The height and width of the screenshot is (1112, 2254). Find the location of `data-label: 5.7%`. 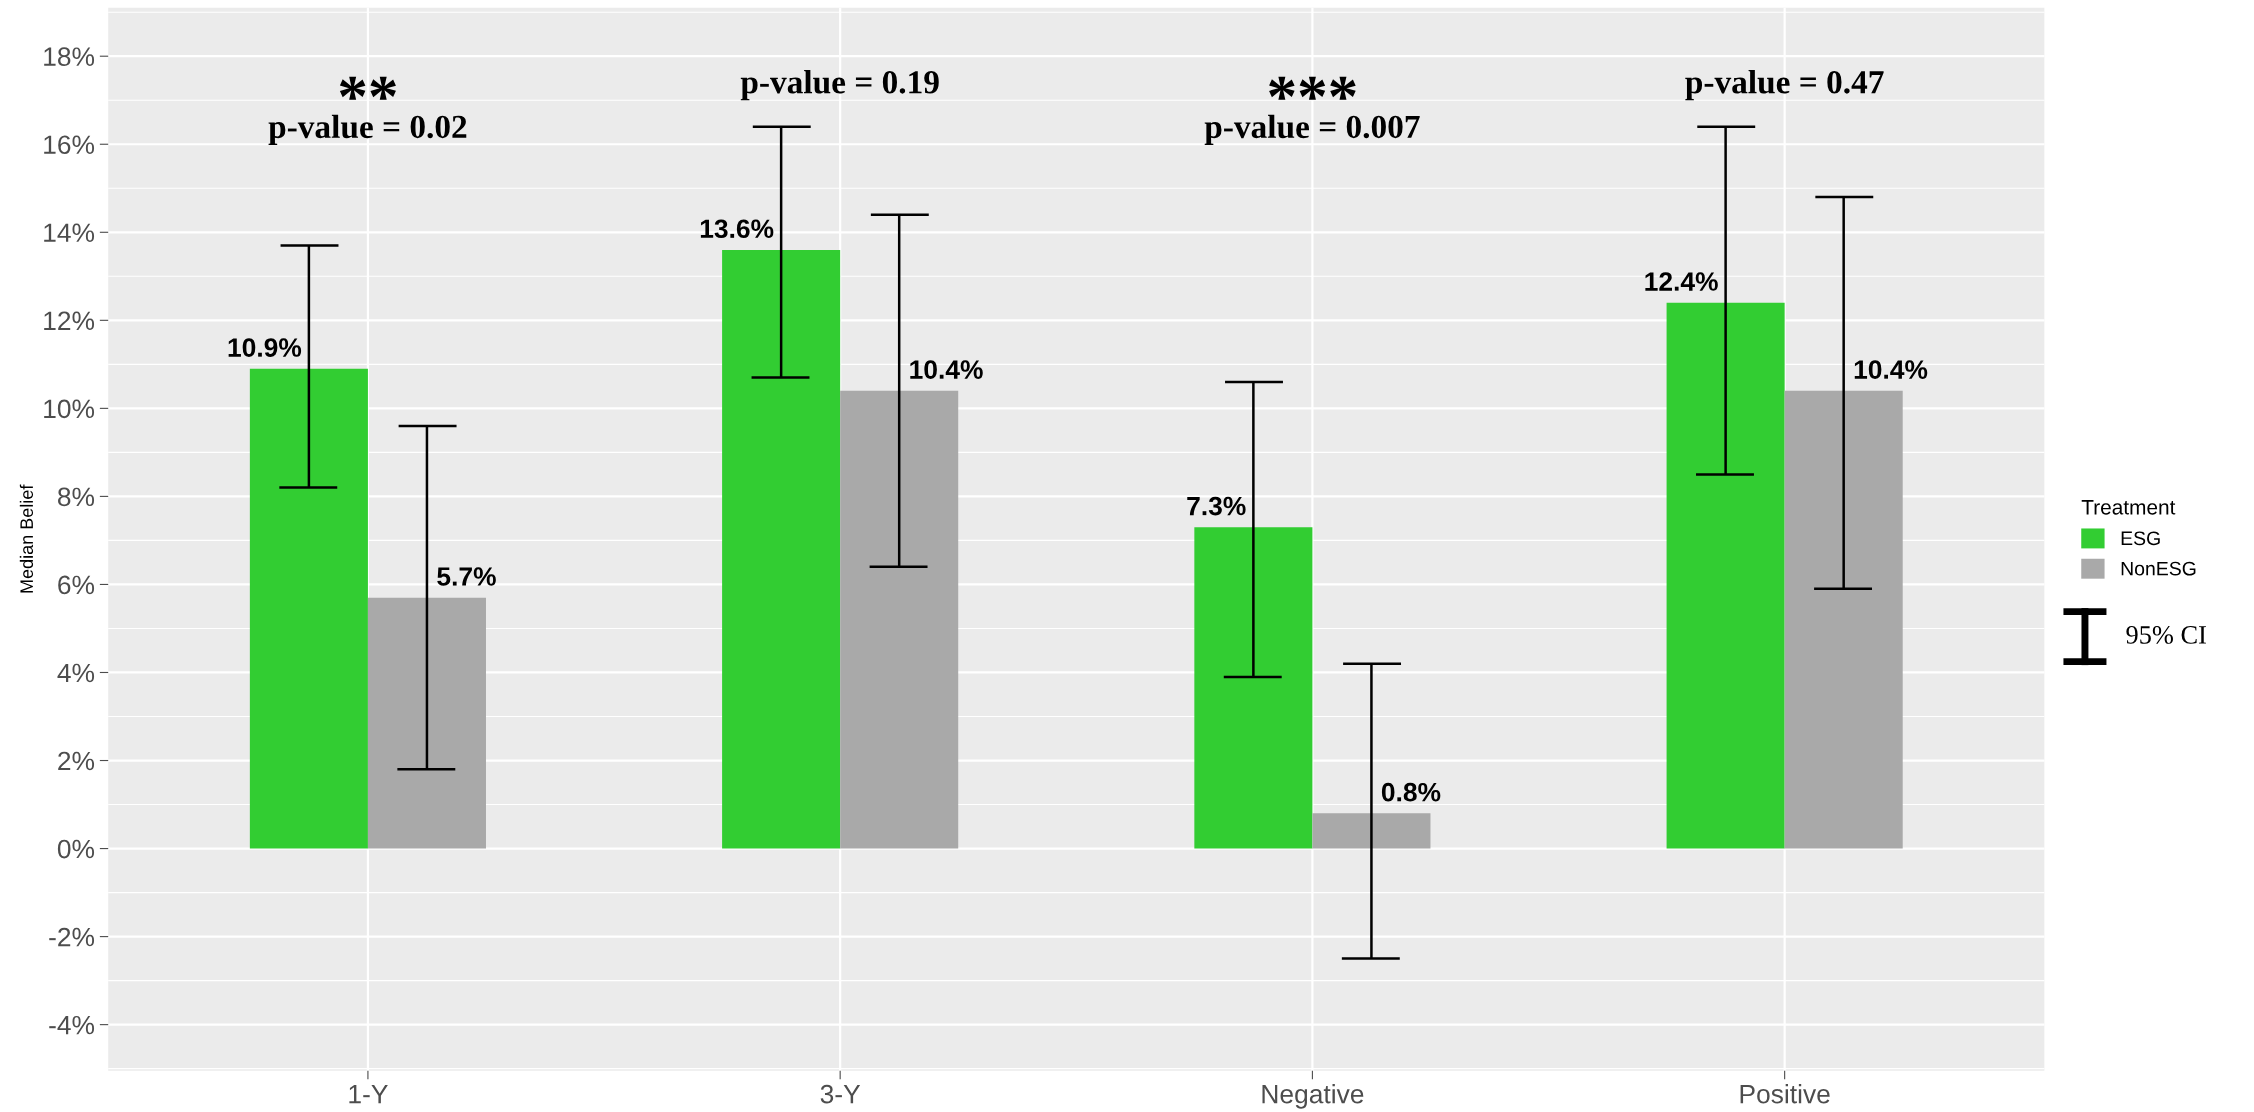

data-label: 5.7% is located at coordinates (466, 576).